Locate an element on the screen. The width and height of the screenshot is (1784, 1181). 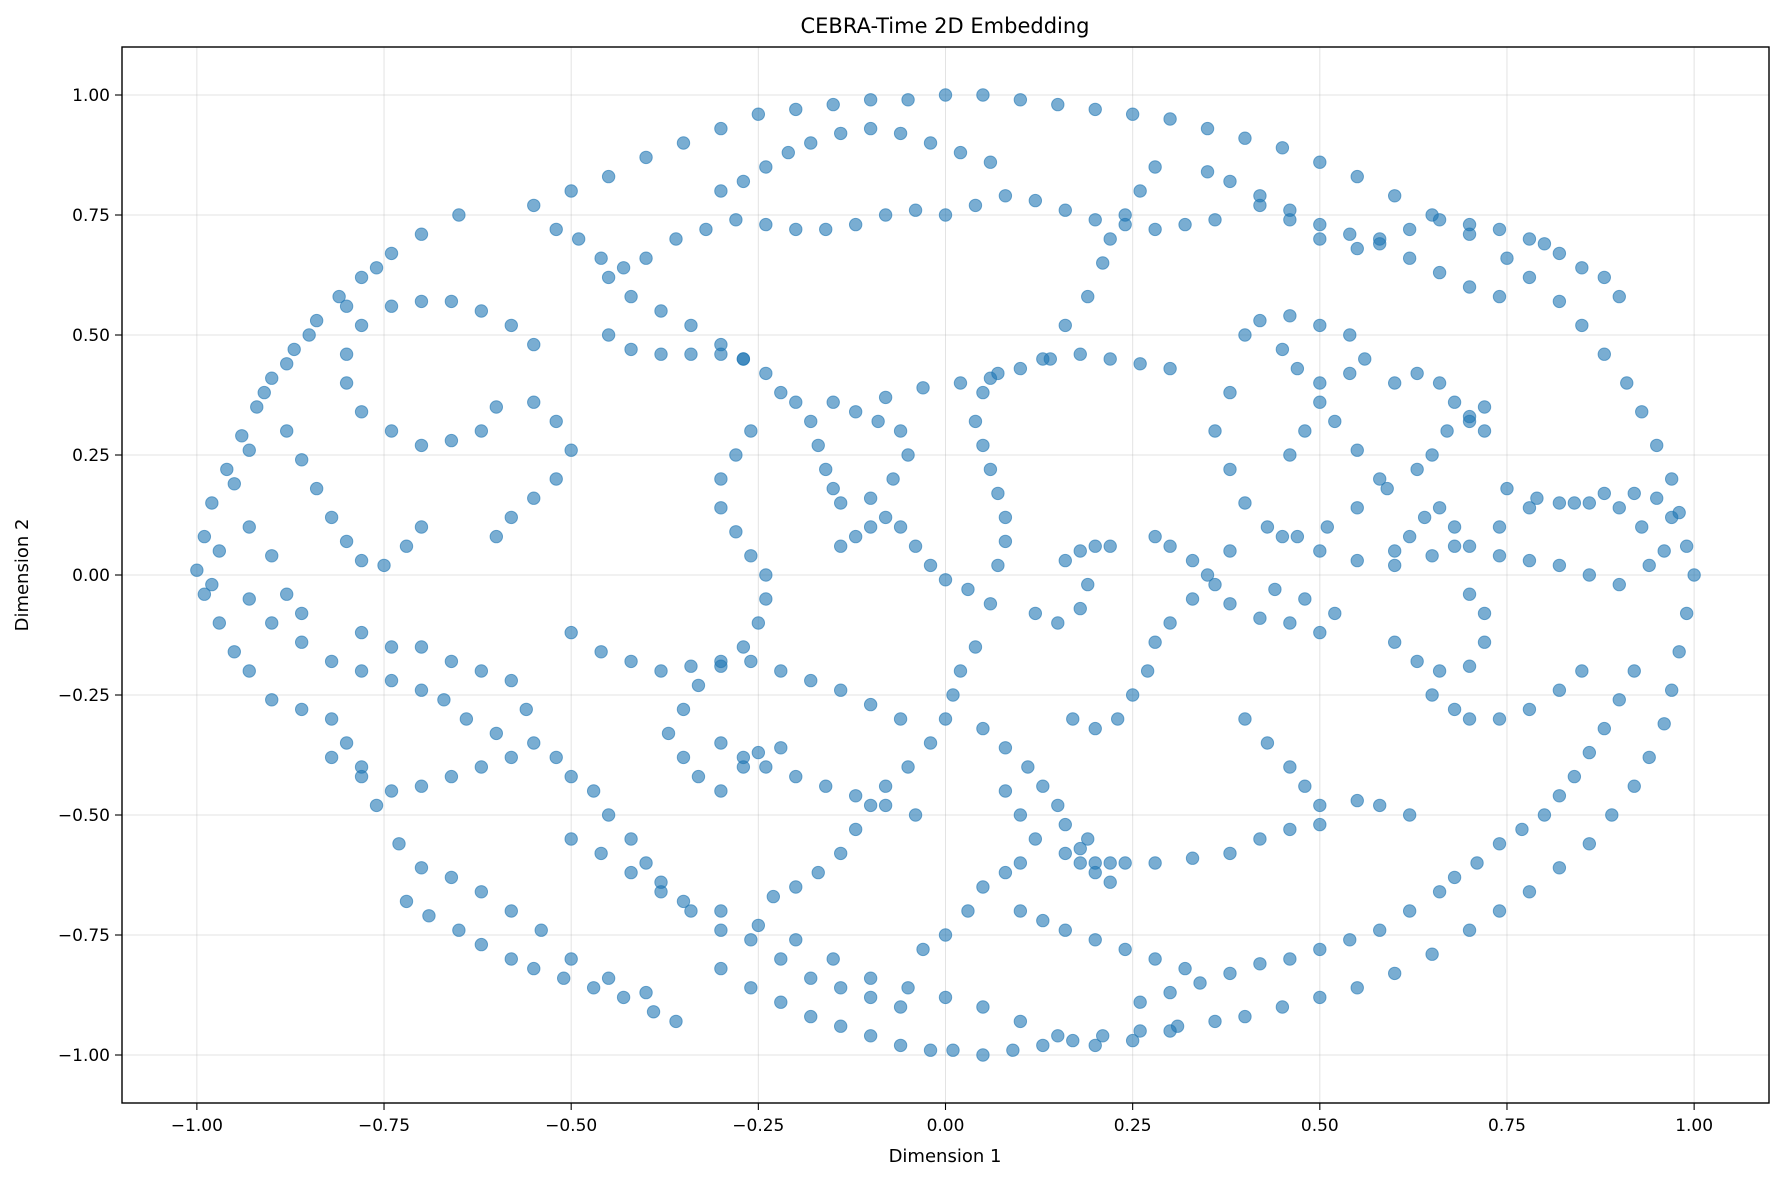
y-axis: −1.00 −0.75 −0.50 −0.25 0.00 0.25 0.50 0.75 1.00 is located at coordinates (90, 576).